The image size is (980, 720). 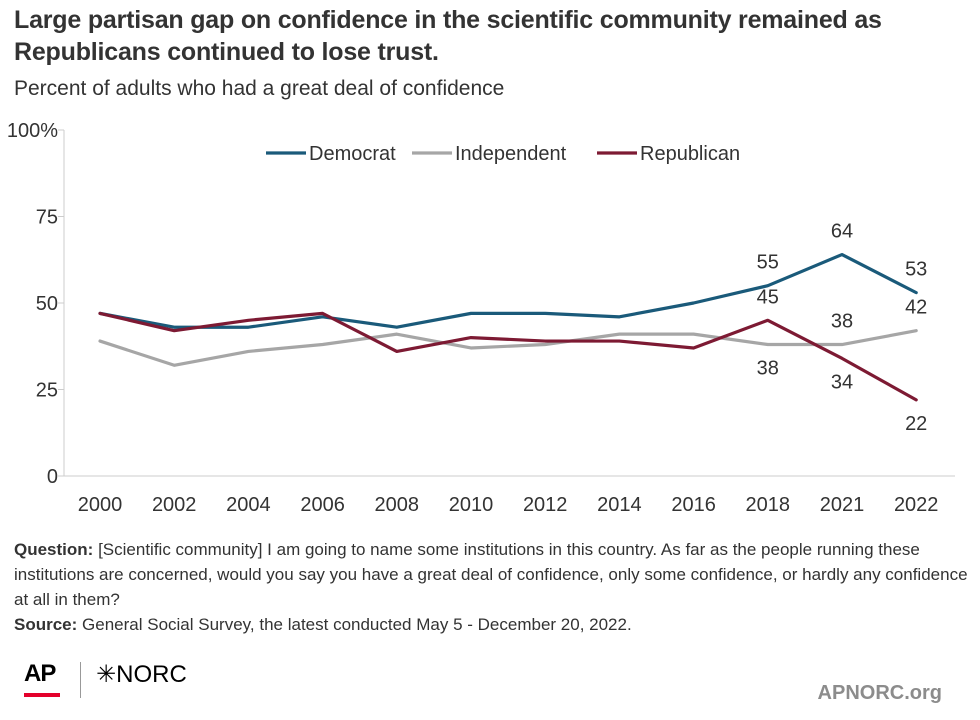 I want to click on data-label: 53, so click(x=916, y=270).